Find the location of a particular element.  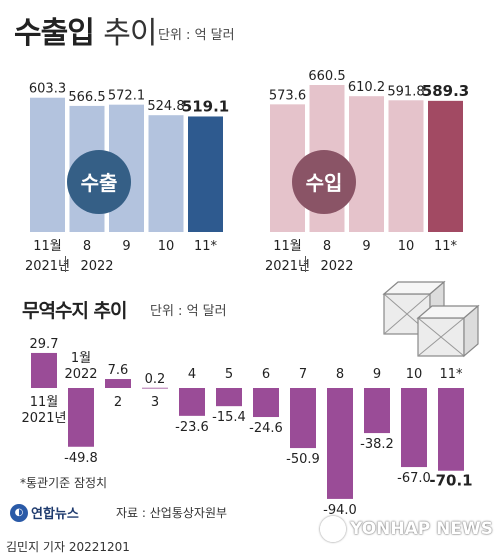

balance-x-tick-10-0: 10 is located at coordinates (414, 374).